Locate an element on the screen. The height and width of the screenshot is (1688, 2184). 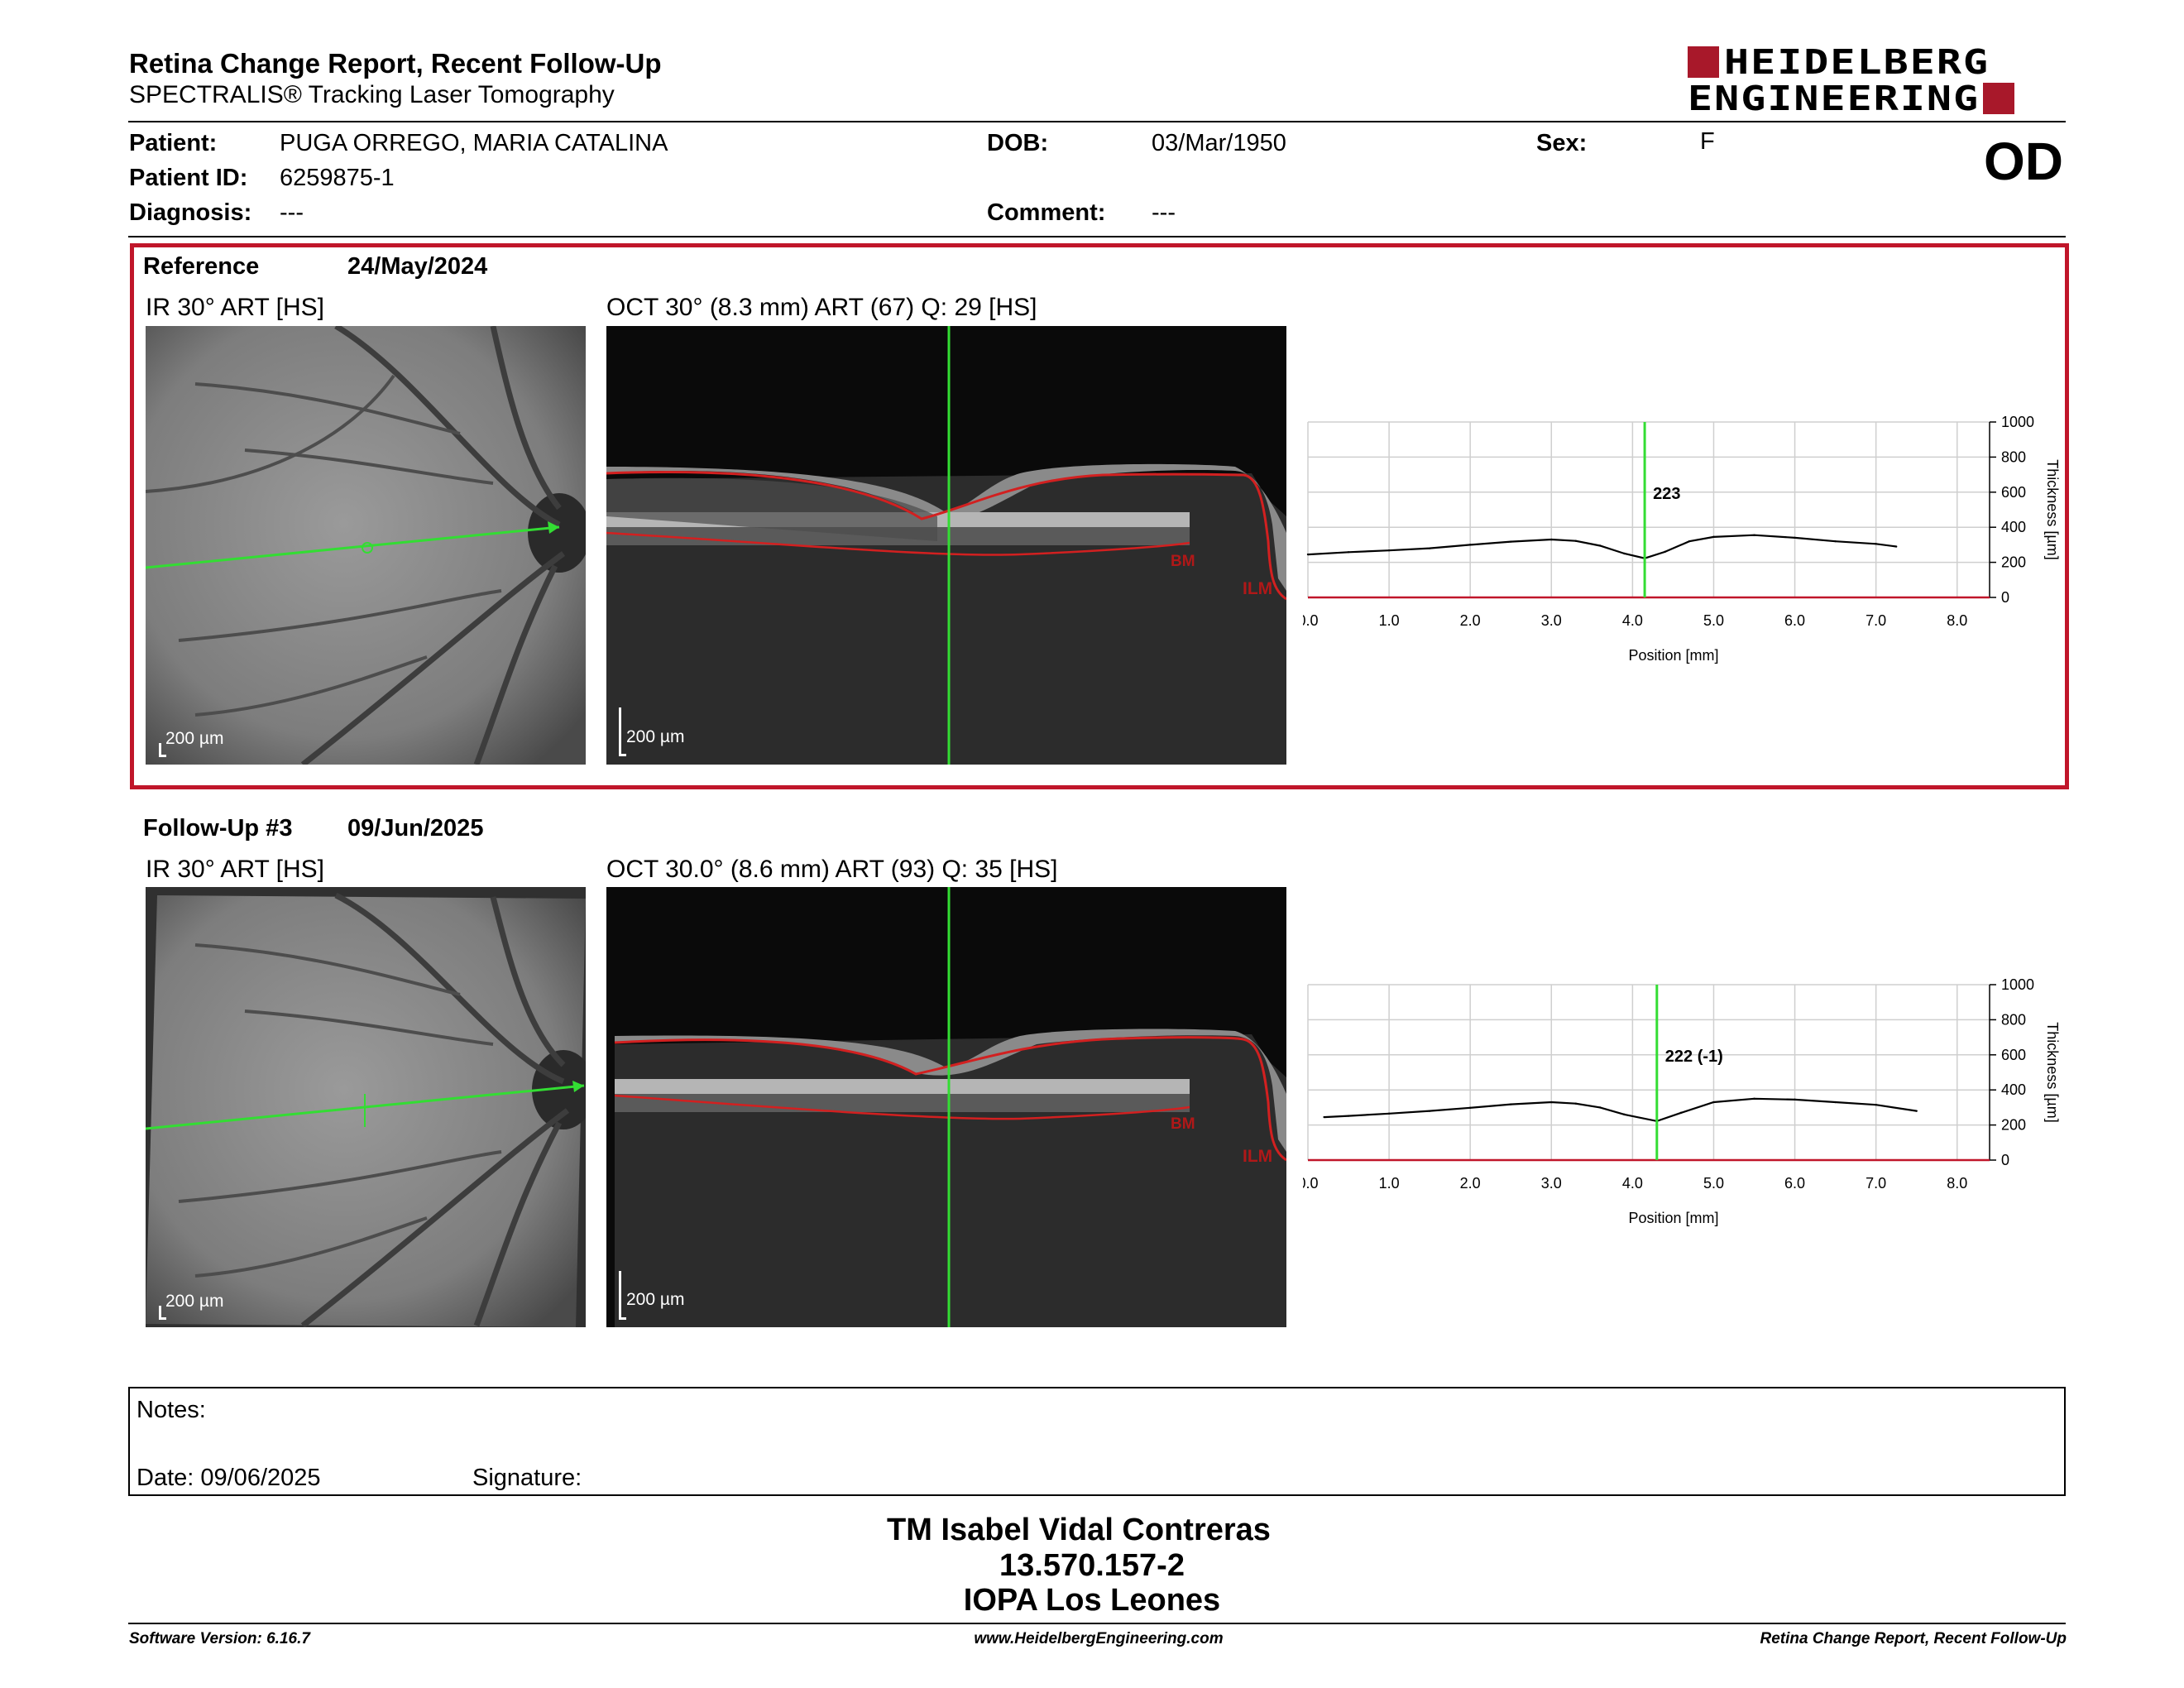
x-tick-label: 8.0 is located at coordinates (1957, 620).